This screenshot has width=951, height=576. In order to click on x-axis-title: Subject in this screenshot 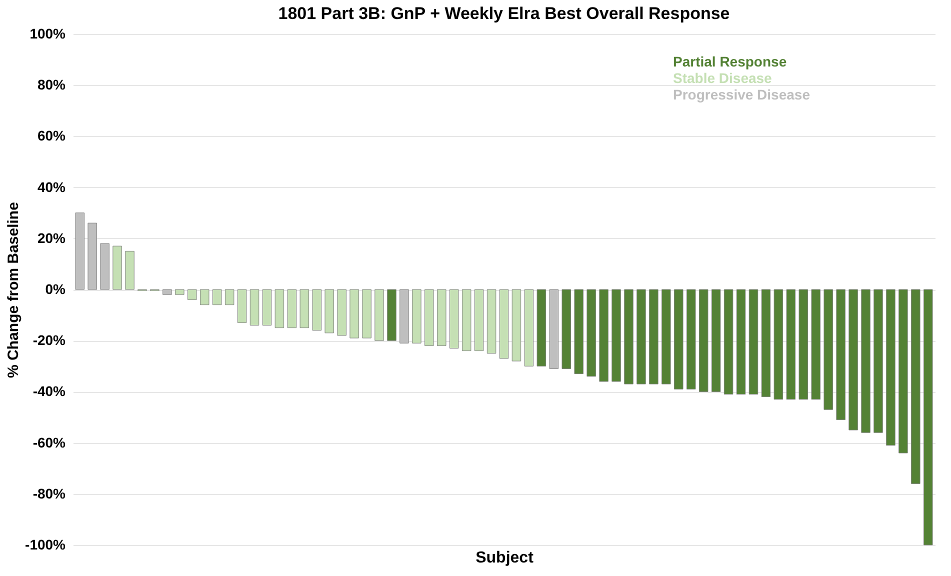, I will do `click(505, 558)`.